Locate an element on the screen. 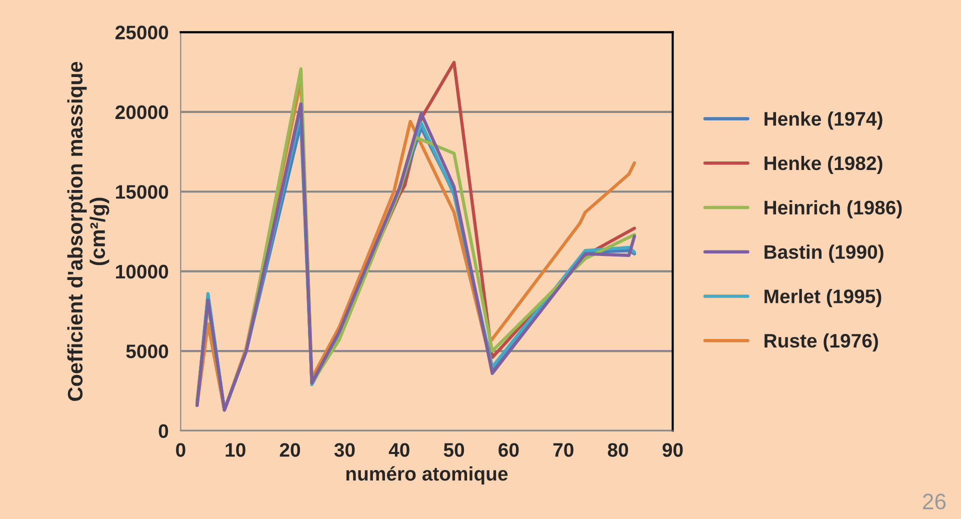  legend-label: Bastin (1990) is located at coordinates (824, 253).